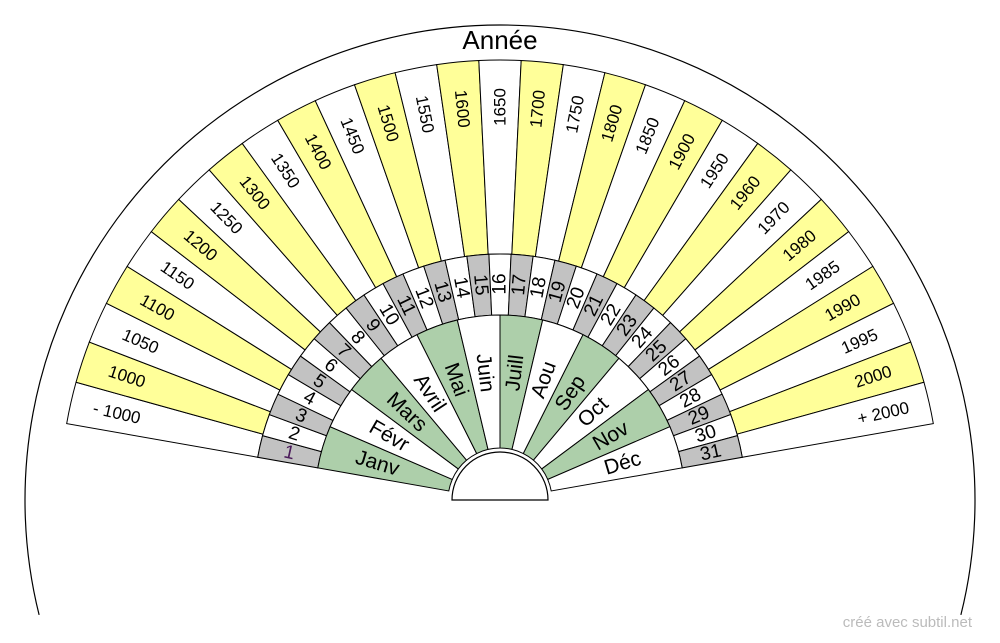 This screenshot has height=643, width=1000. What do you see at coordinates (462, 108) in the screenshot?
I see `year-label: 1600` at bounding box center [462, 108].